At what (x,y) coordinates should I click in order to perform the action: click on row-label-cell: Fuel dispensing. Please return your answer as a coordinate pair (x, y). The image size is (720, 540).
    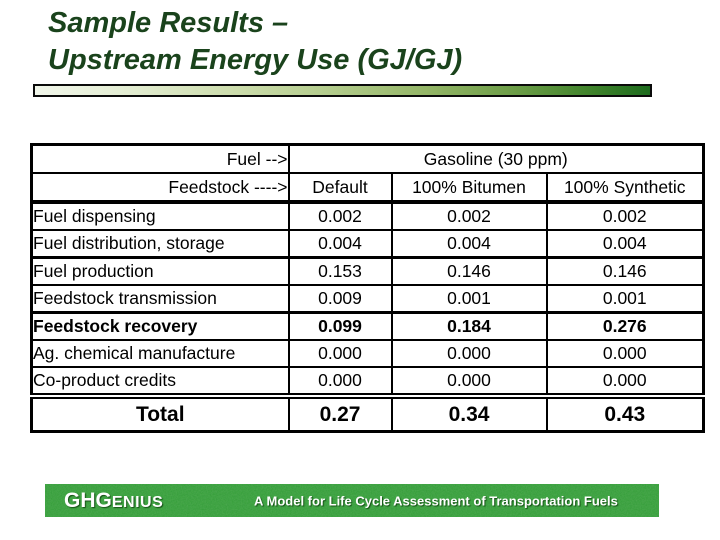
    Looking at the image, I should click on (160, 216).